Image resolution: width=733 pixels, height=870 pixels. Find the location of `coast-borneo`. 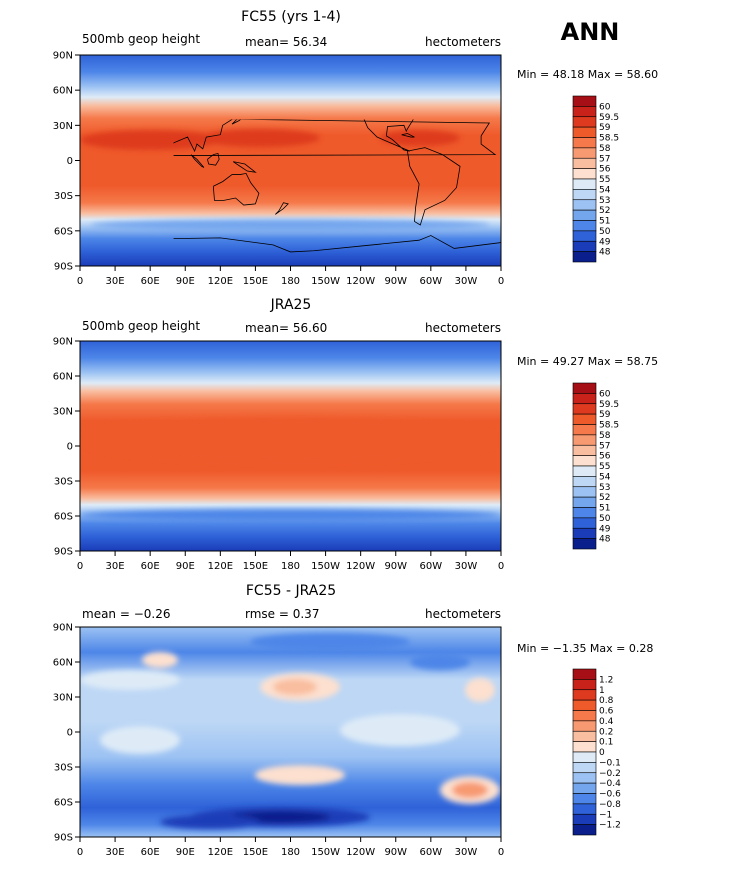

coast-borneo is located at coordinates (213, 159).